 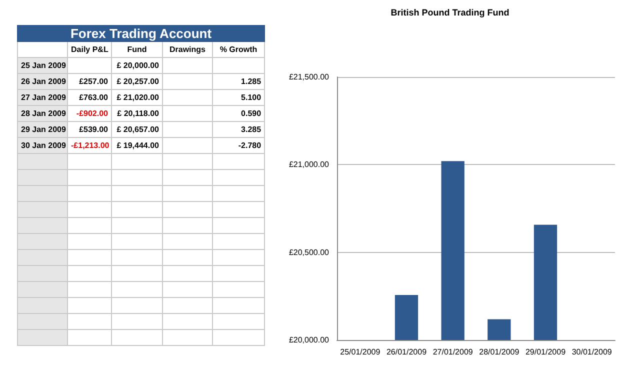 I want to click on text: Forex Trading Account, so click(x=141, y=34).